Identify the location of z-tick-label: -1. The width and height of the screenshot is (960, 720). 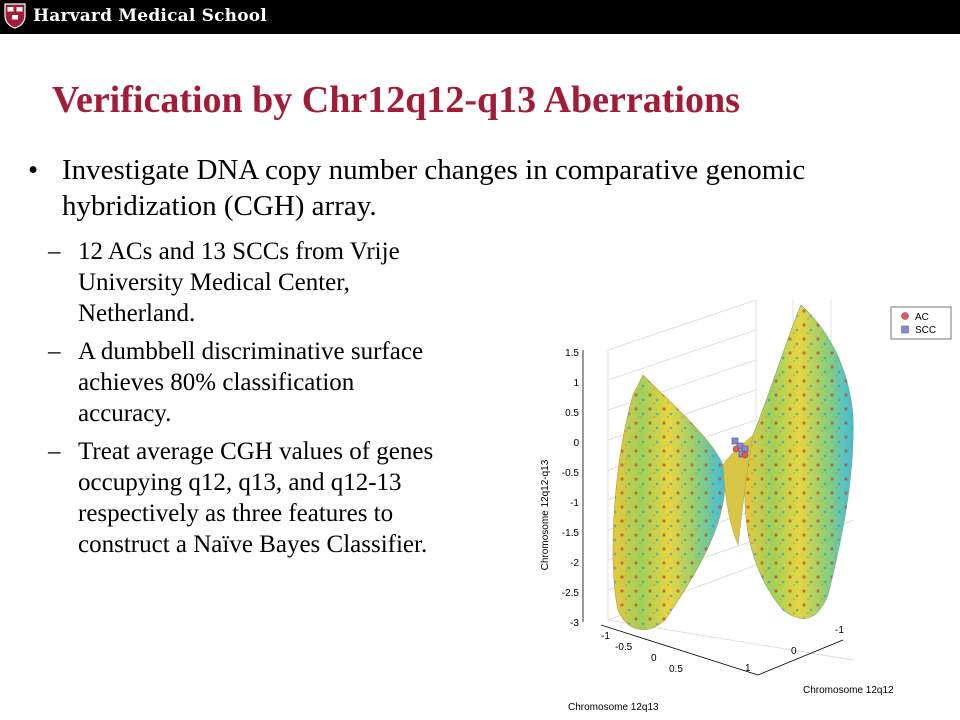
(574, 503).